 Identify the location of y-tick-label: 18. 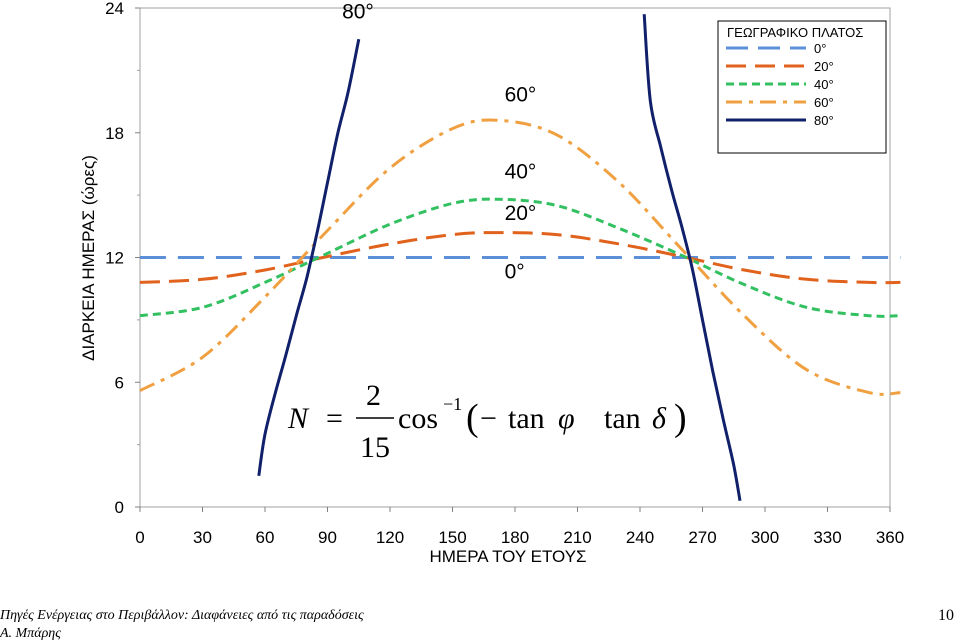
(114, 133).